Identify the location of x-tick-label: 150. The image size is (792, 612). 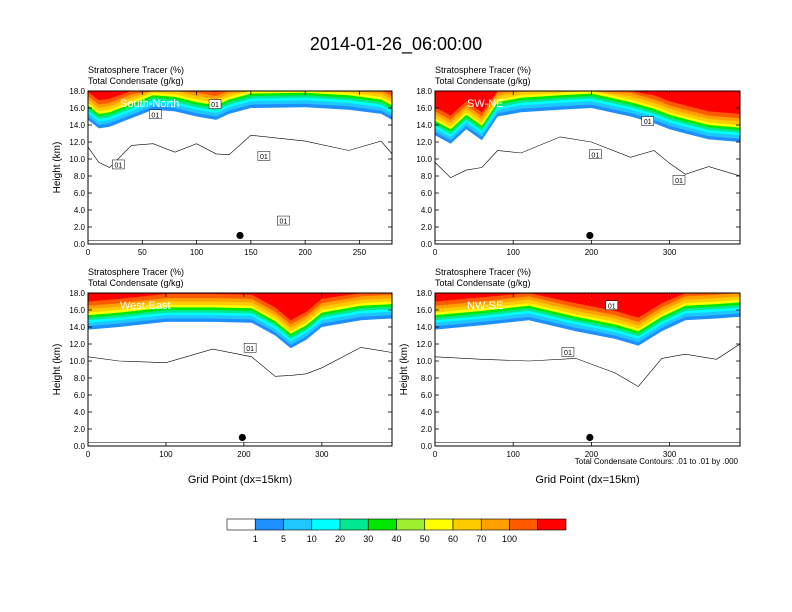
(251, 252).